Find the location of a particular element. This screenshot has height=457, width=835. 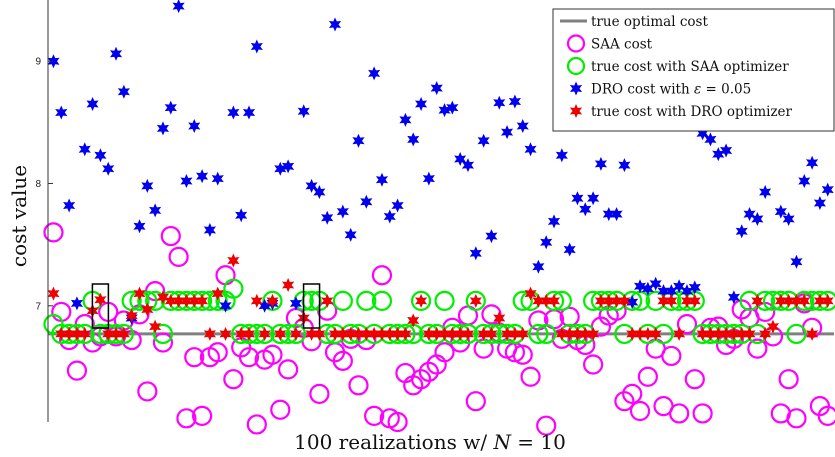

legend-label: DRO cost with ε = 0.05 is located at coordinates (671, 90).